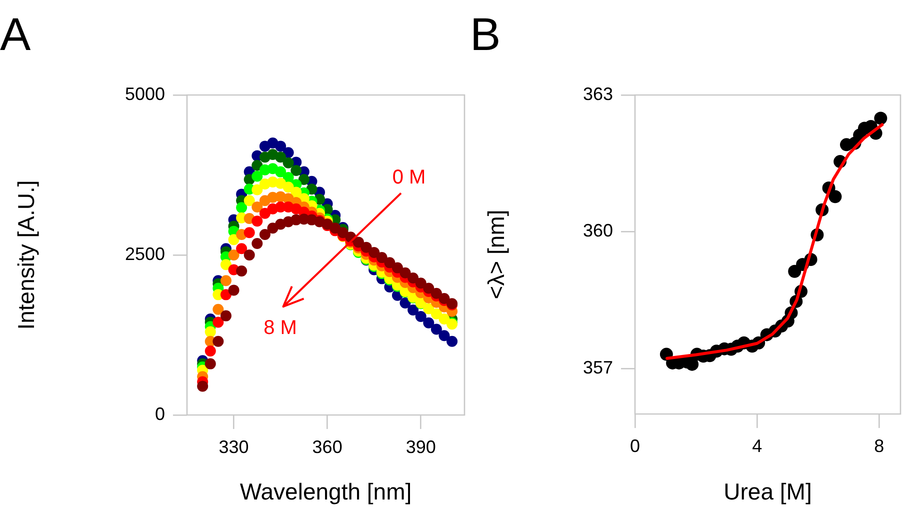 The width and height of the screenshot is (907, 513). I want to click on y-tick-label: 0, so click(159, 414).